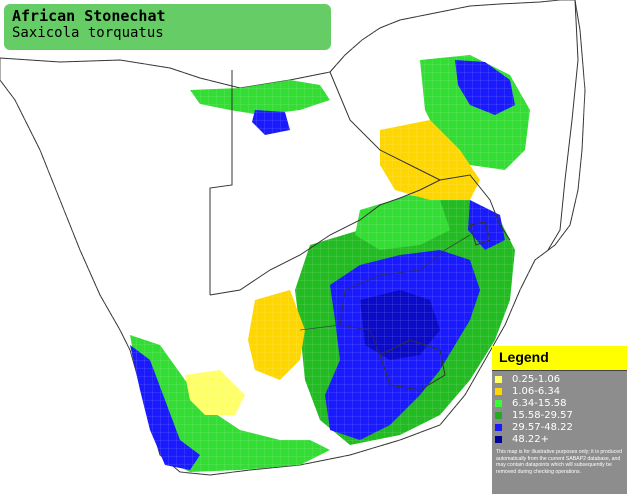 The width and height of the screenshot is (627, 494). Describe the element at coordinates (167, 27) in the screenshot. I see `species-title-panel: African Stonechat Saxicola torquatus` at that location.